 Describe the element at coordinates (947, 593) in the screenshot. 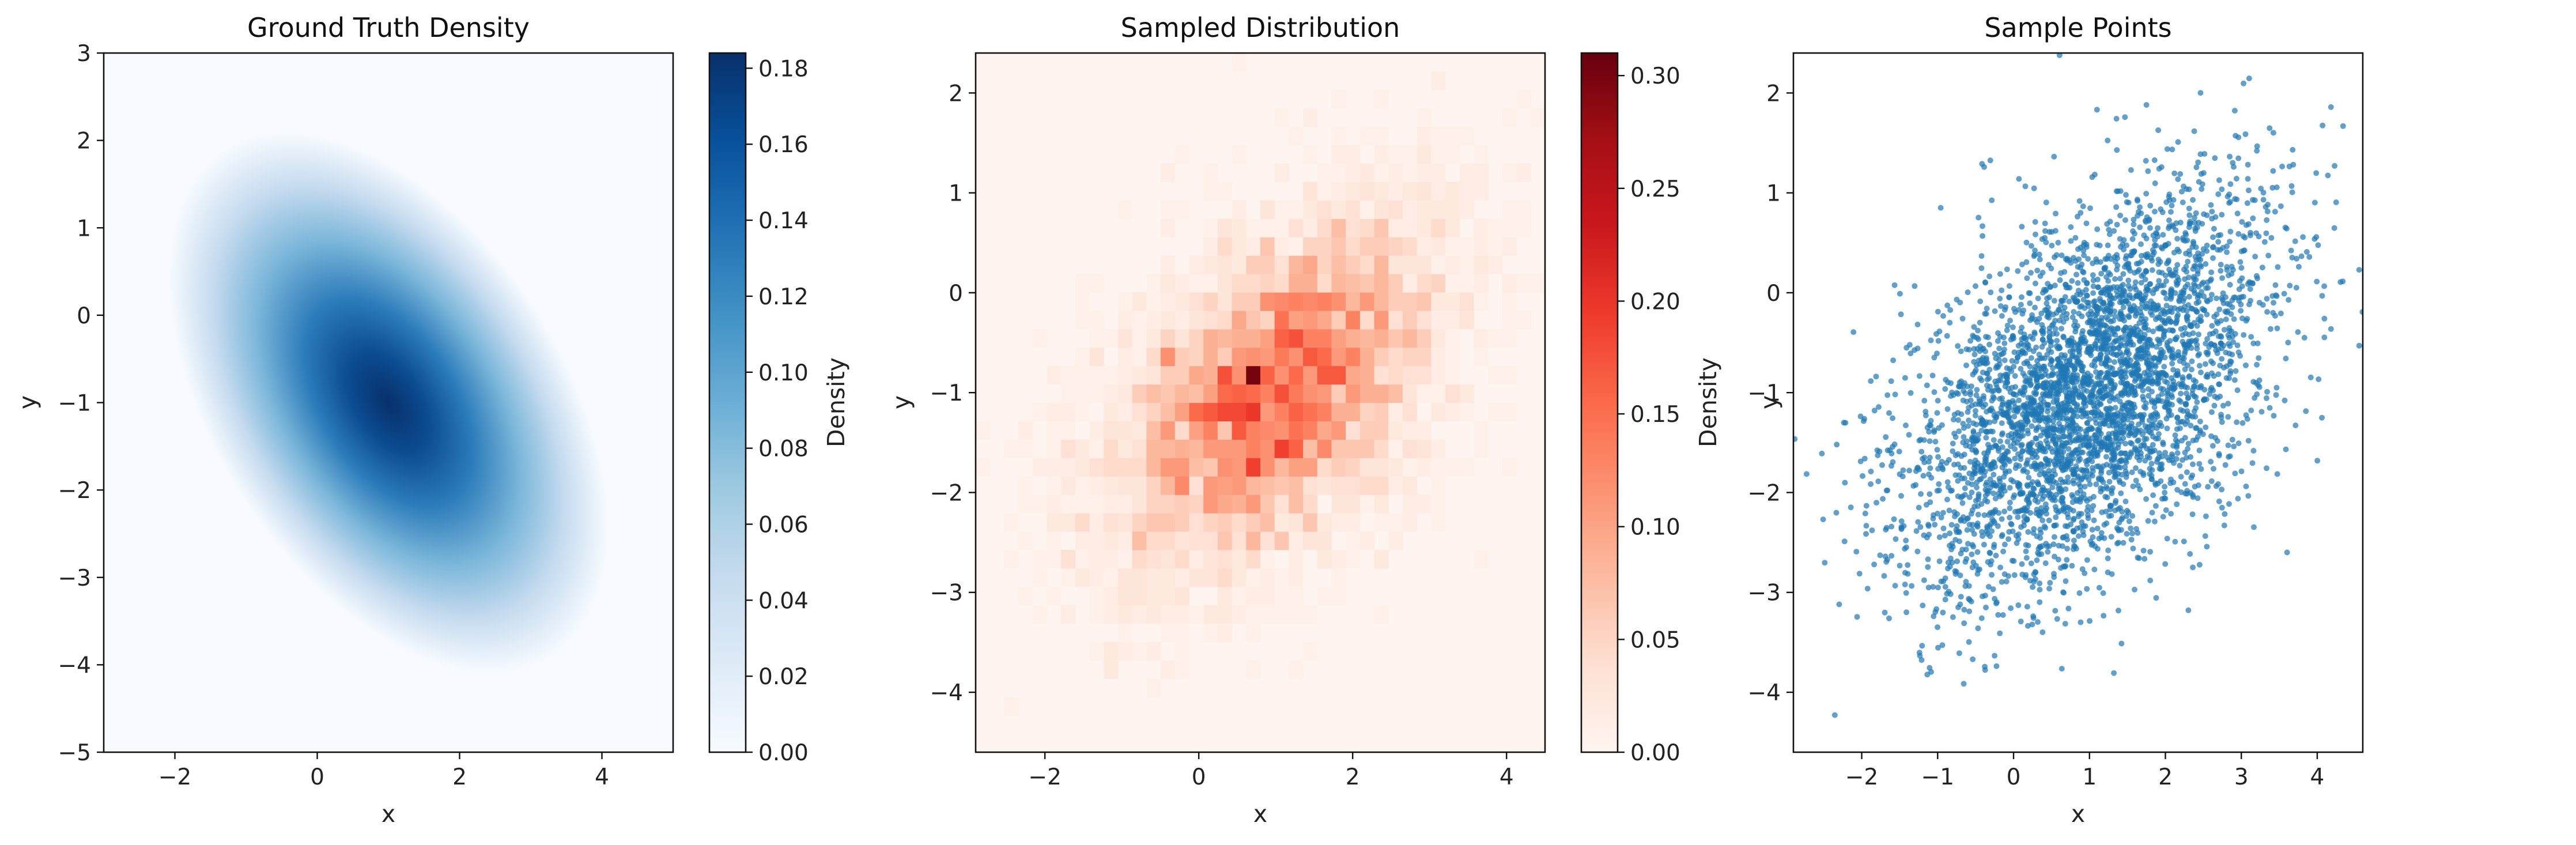

I see `y-tick-label: −3` at that location.